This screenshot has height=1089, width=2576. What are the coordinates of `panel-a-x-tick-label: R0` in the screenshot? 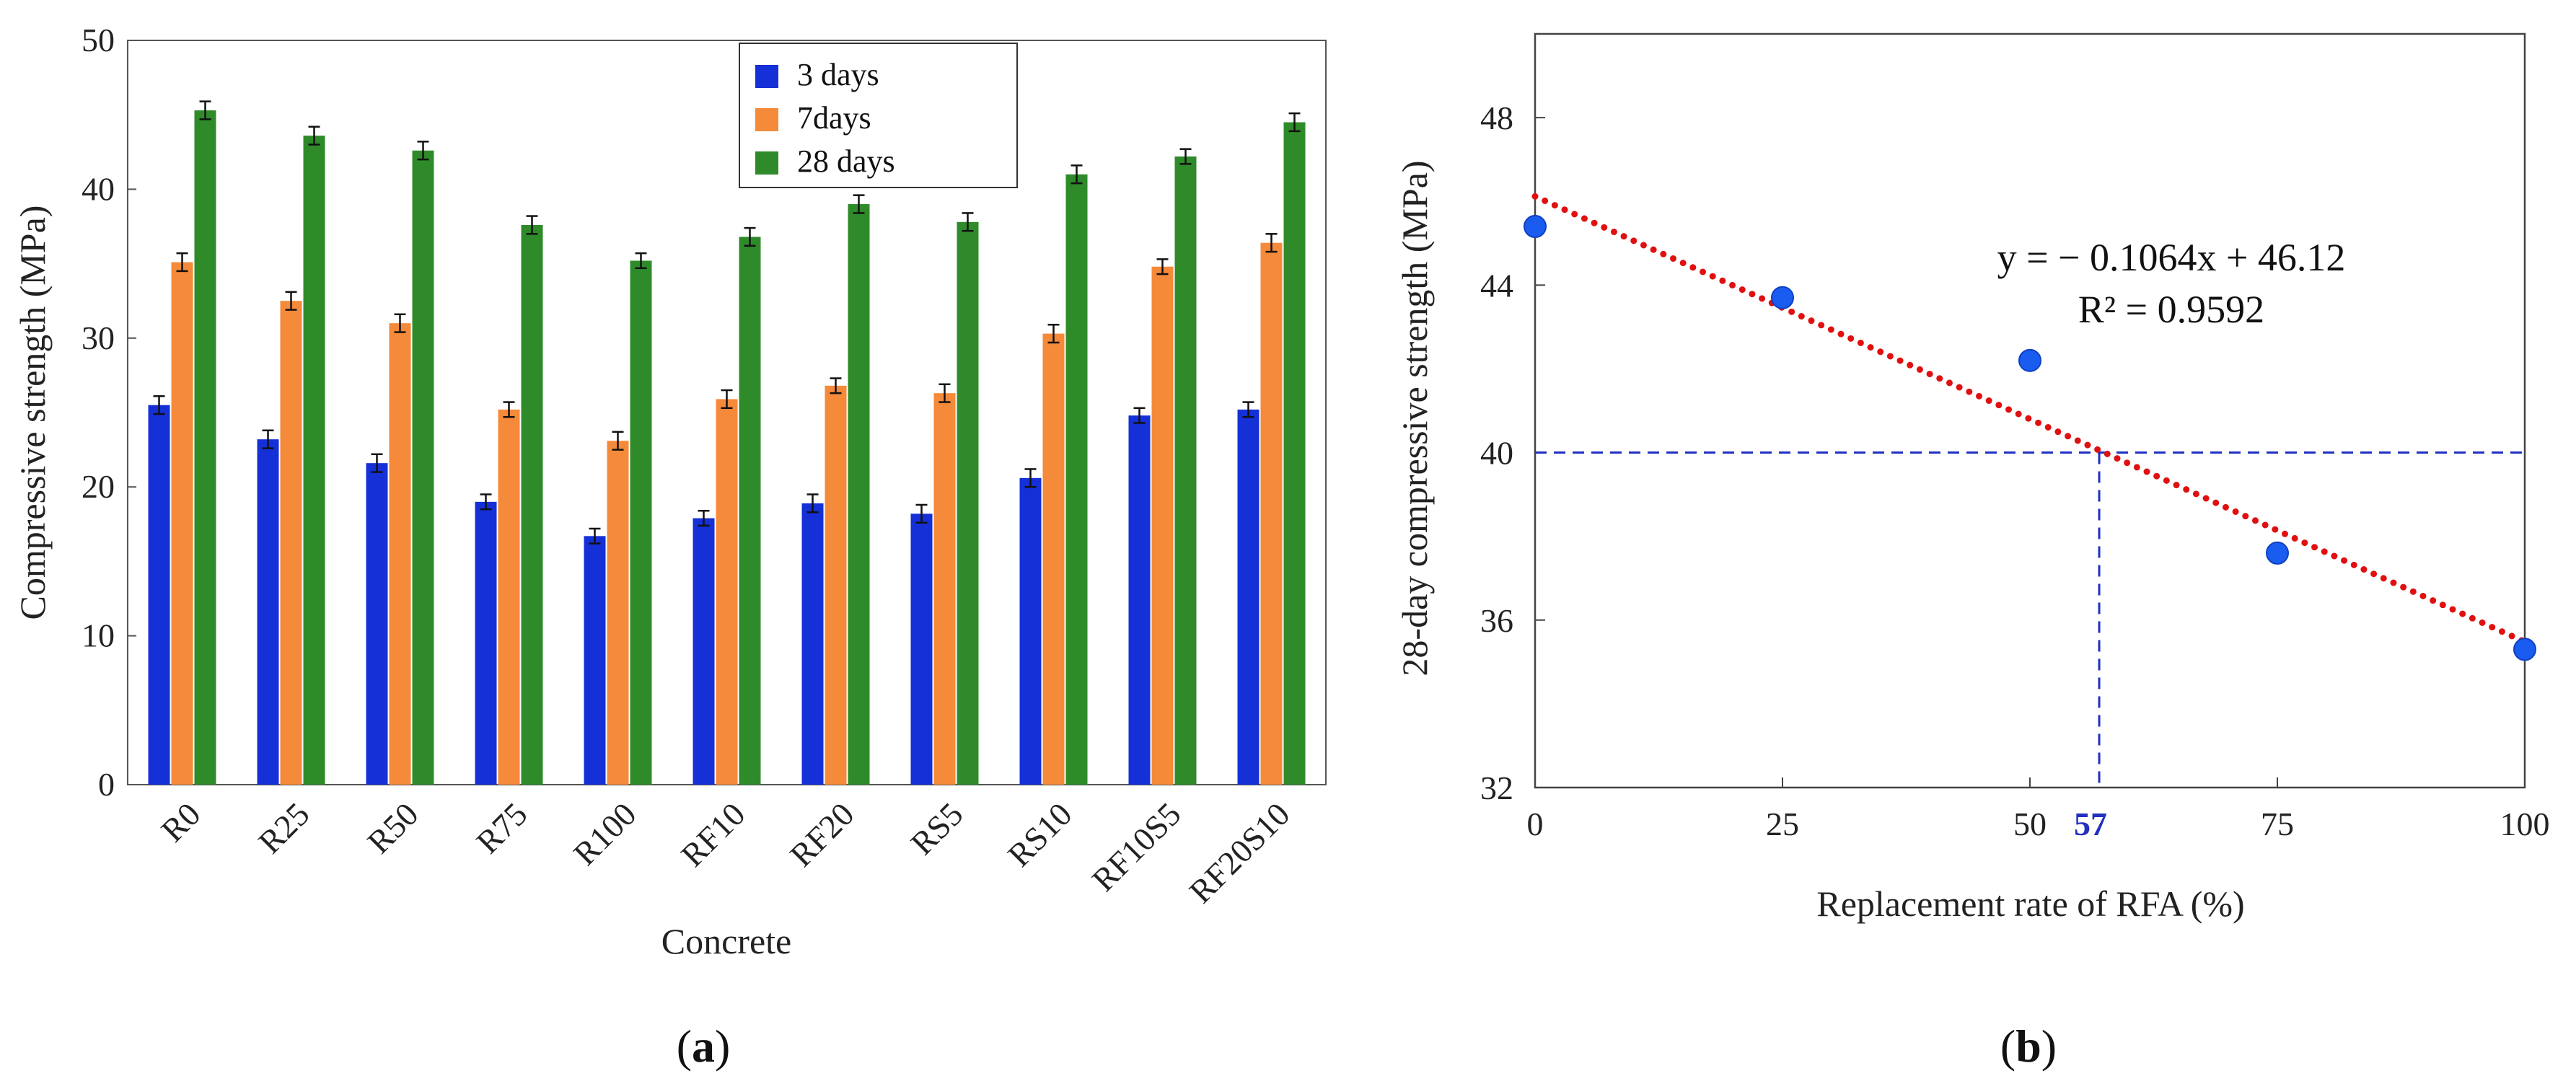 It's located at (181, 822).